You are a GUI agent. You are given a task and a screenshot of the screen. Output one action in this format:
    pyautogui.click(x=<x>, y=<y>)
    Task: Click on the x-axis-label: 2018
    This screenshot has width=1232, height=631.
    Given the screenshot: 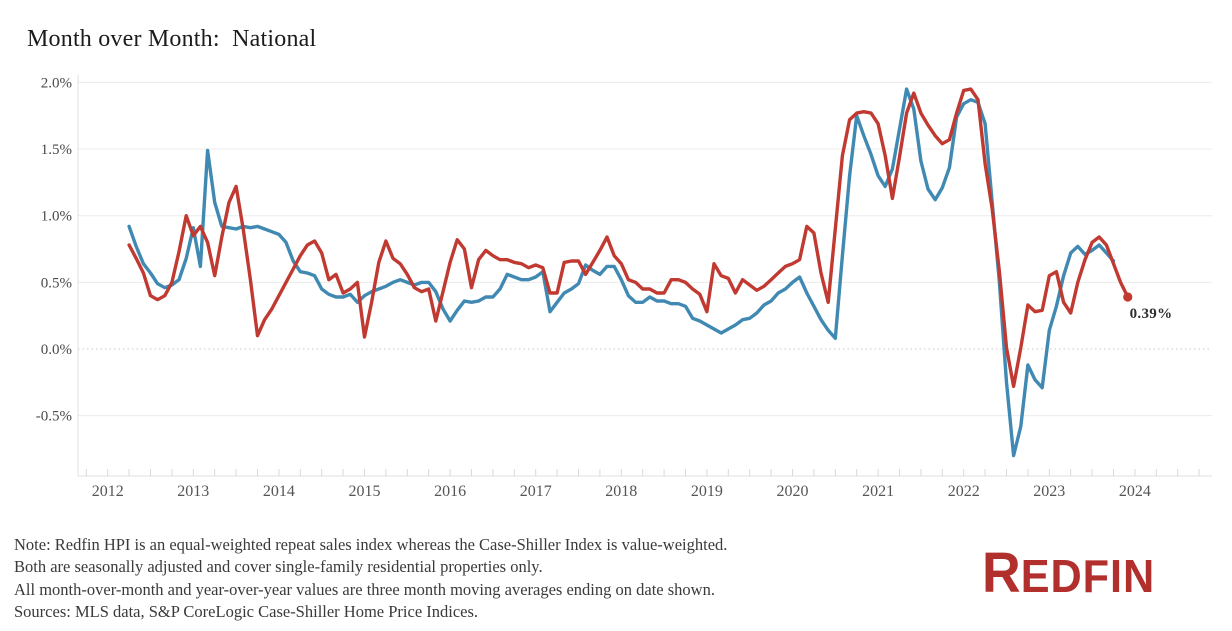 What is the action you would take?
    pyautogui.click(x=621, y=491)
    